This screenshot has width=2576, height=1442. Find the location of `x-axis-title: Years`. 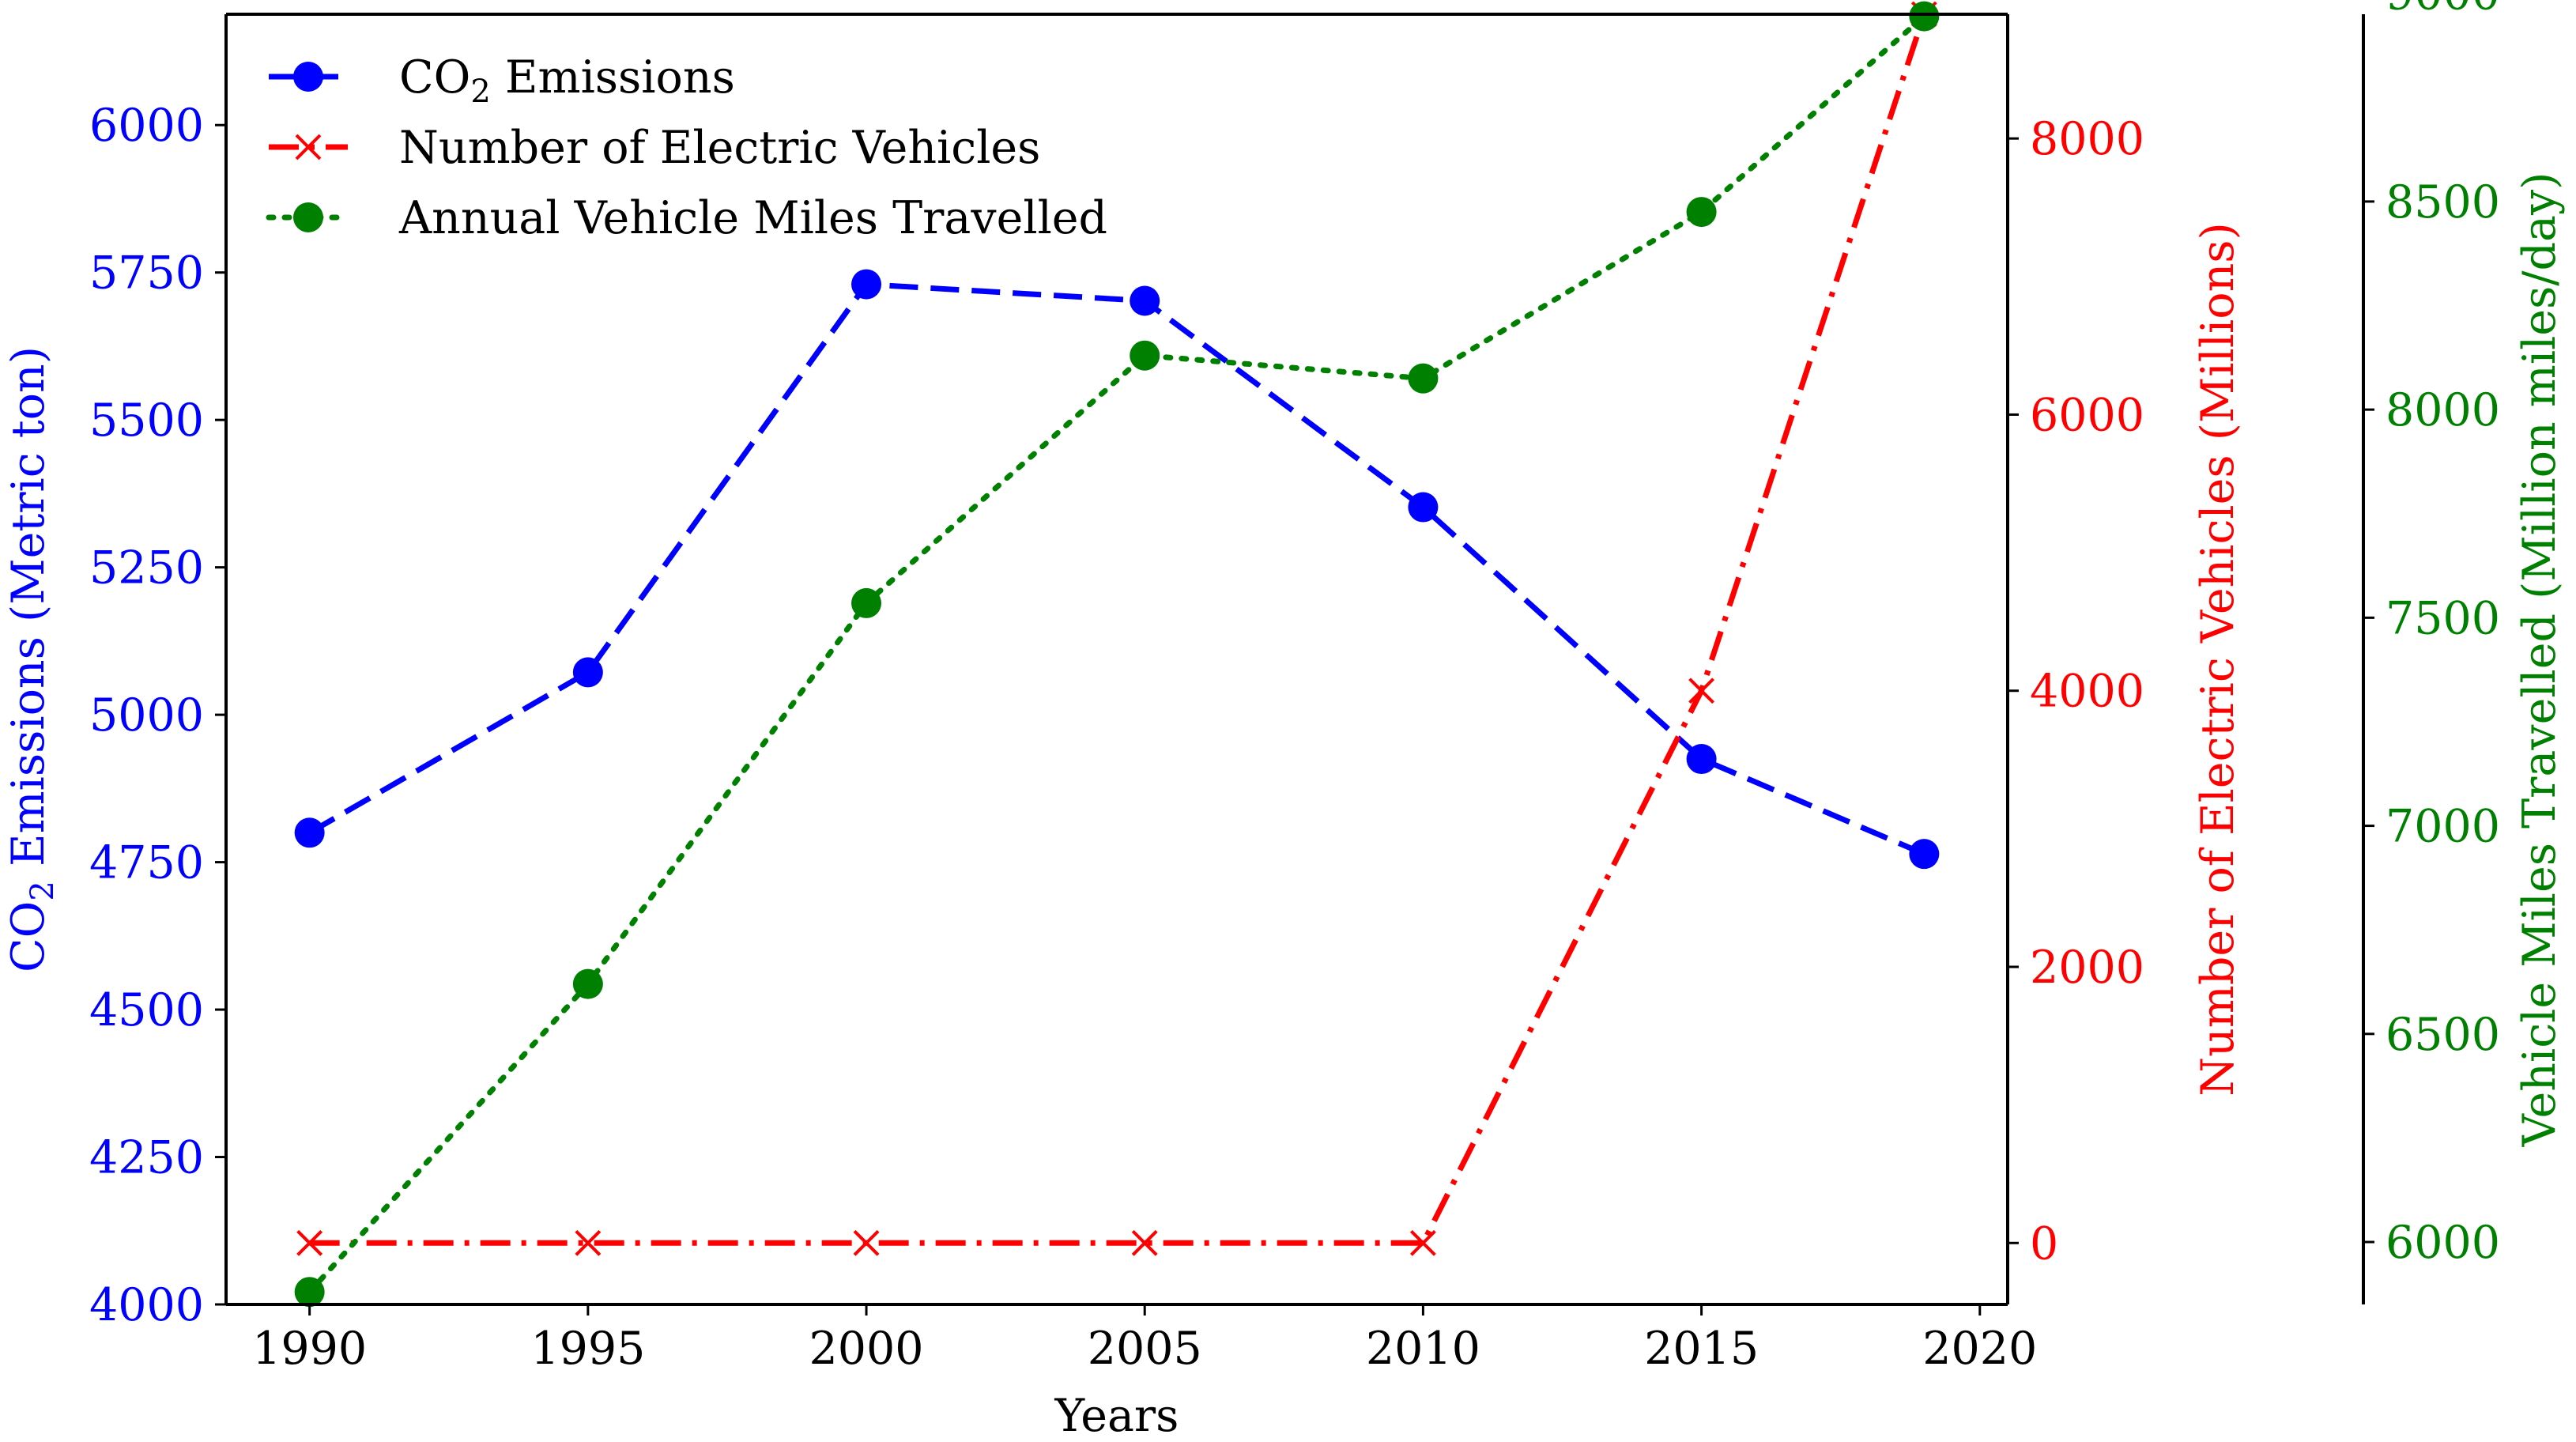

x-axis-title: Years is located at coordinates (1116, 1416).